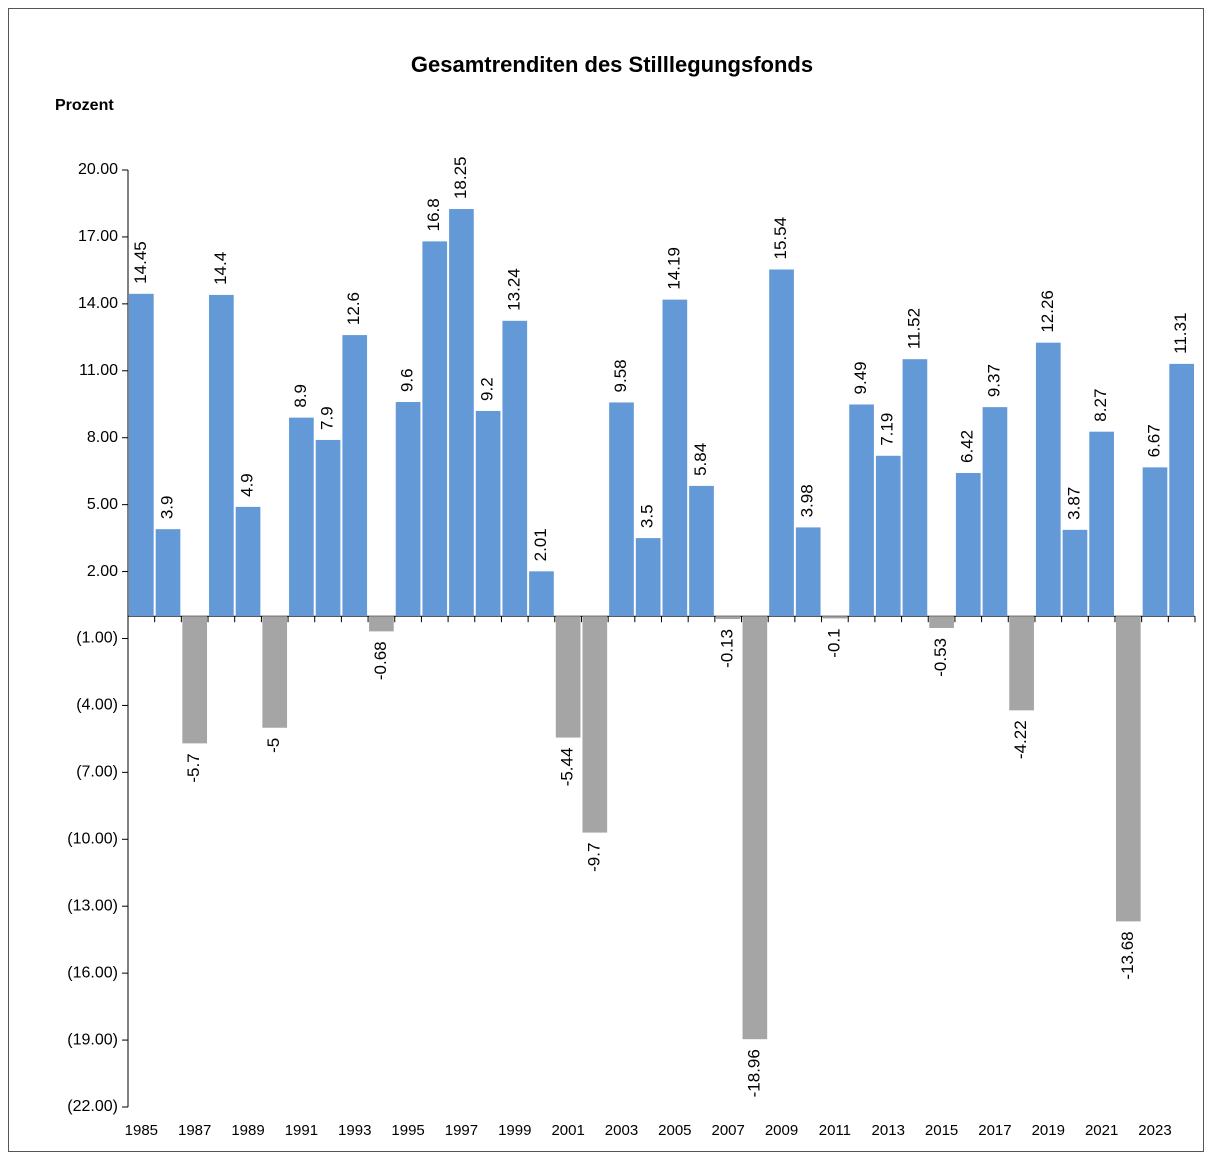  Describe the element at coordinates (1047, 311) in the screenshot. I see `data-label: 12.26` at that location.